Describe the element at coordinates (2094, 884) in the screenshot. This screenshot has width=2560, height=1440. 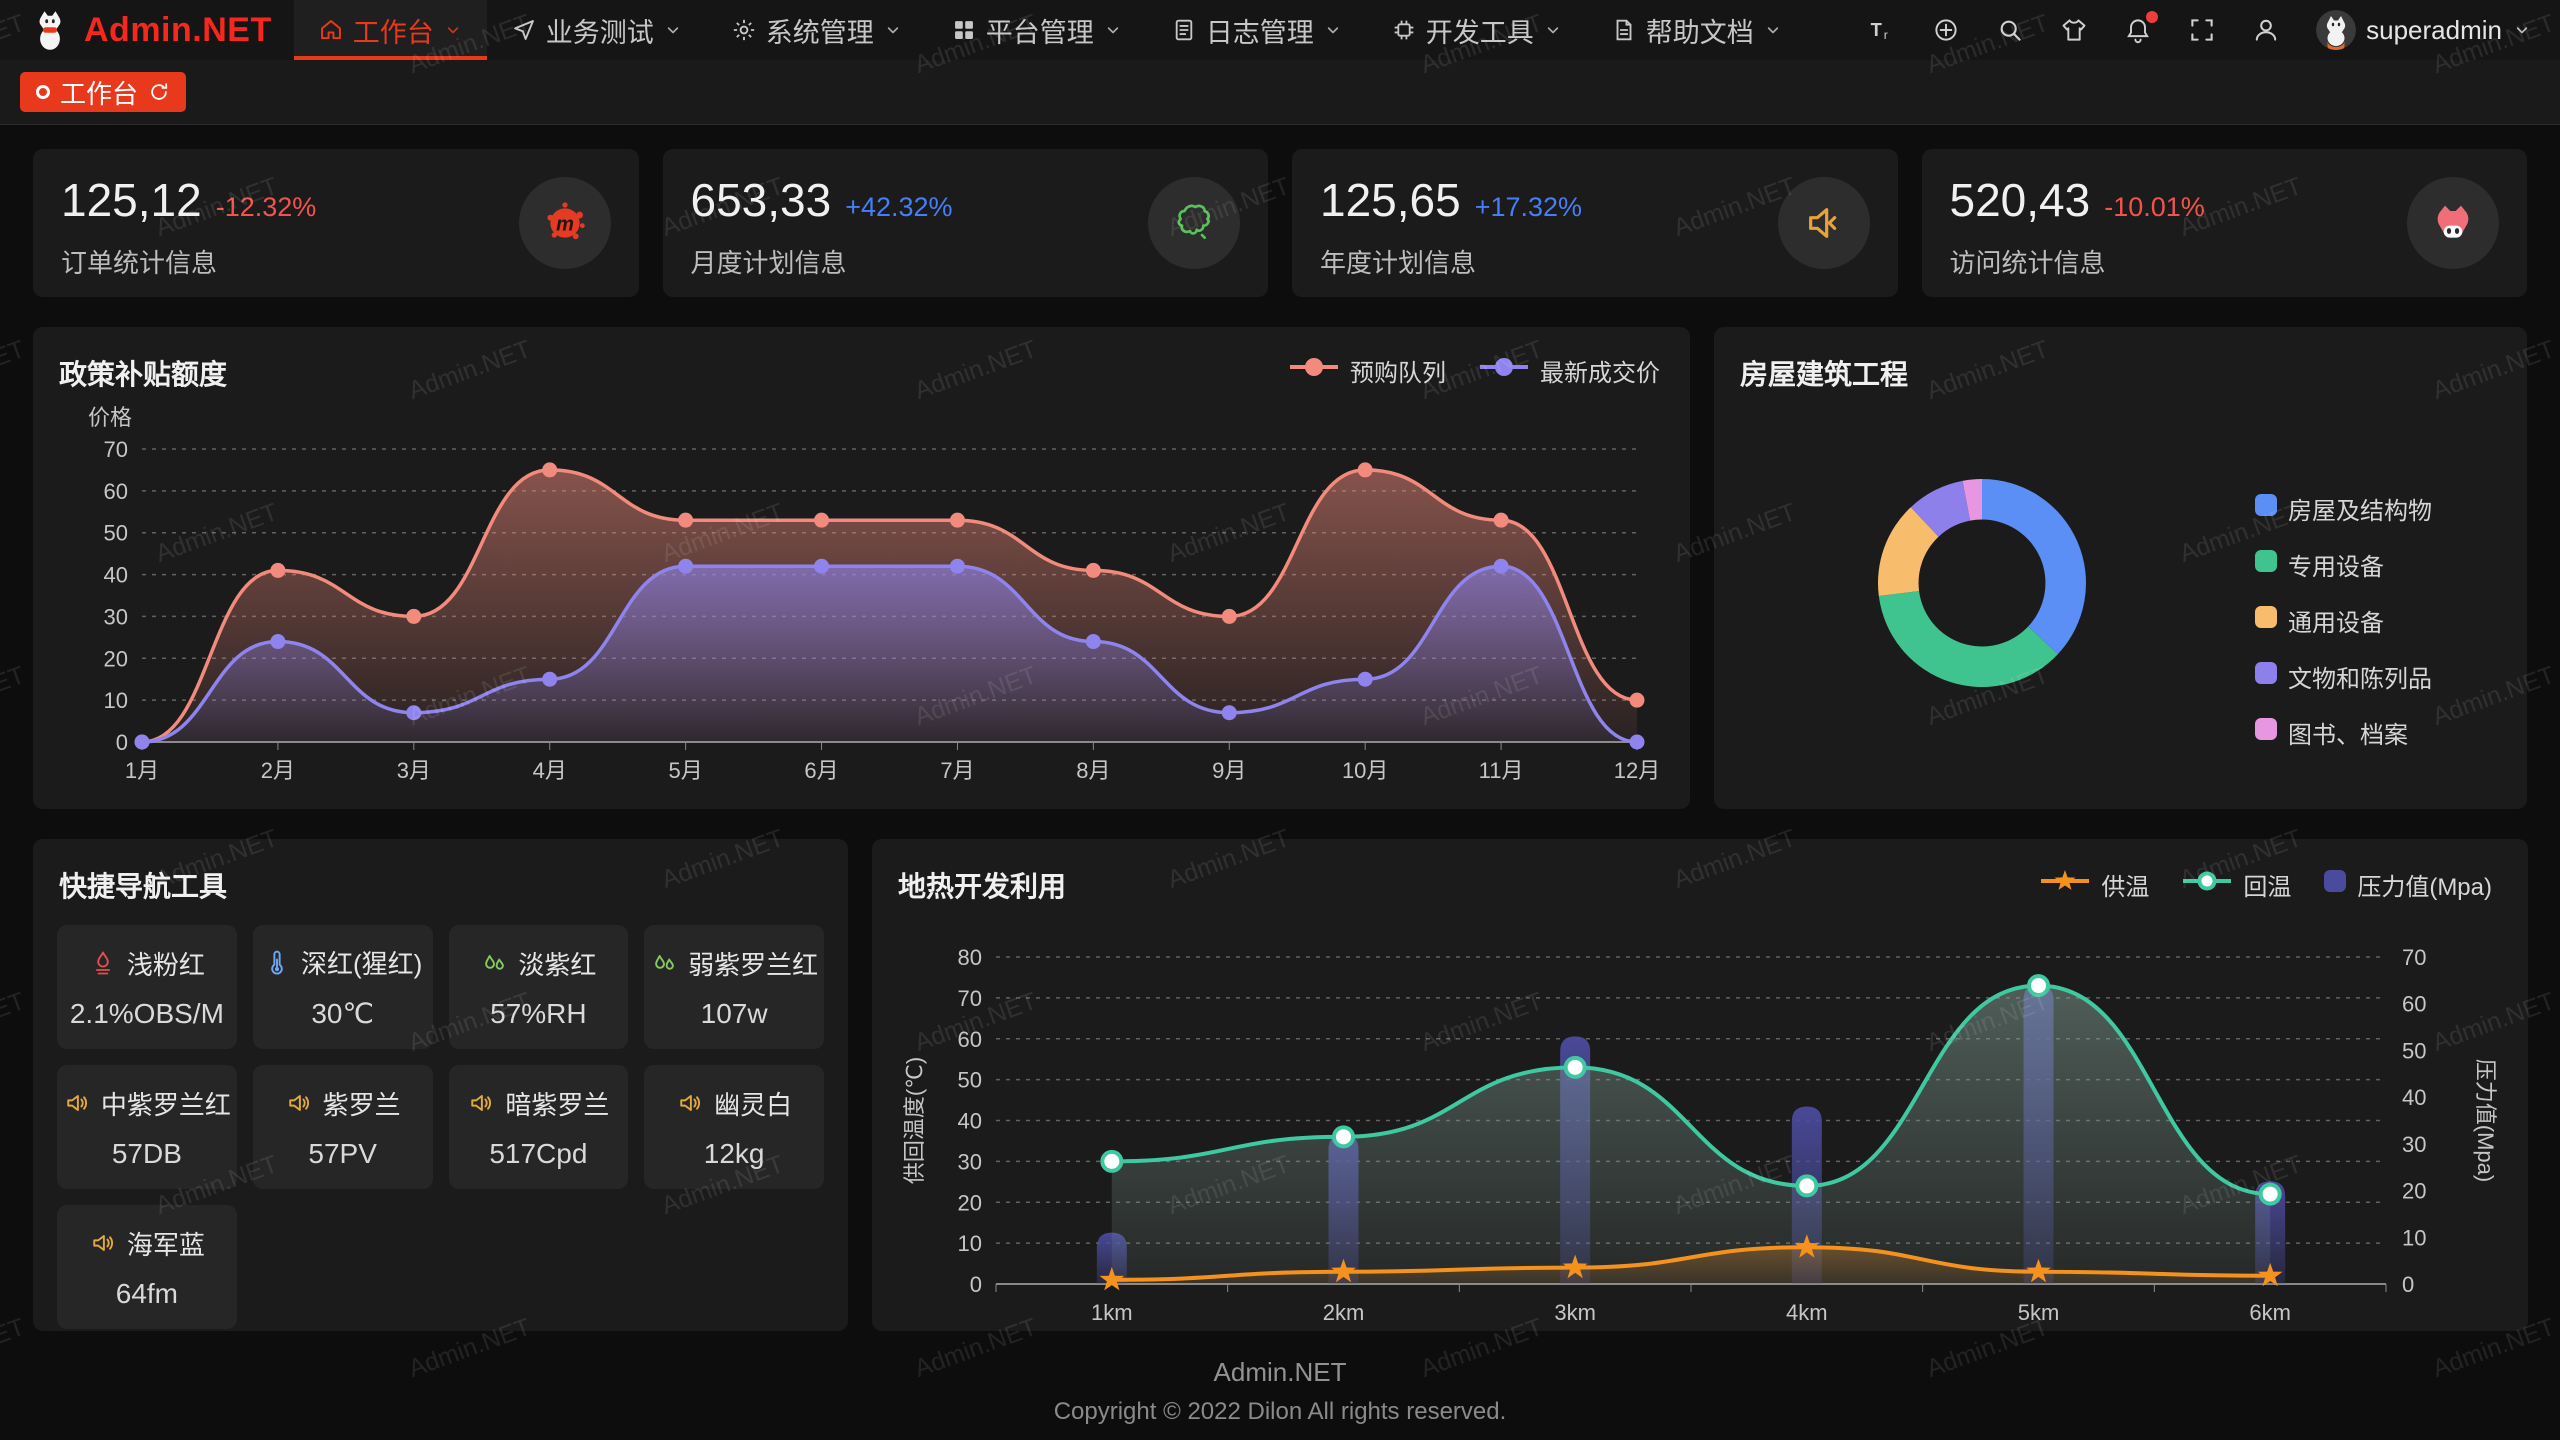
I see `legend-item-供温: 供温` at that location.